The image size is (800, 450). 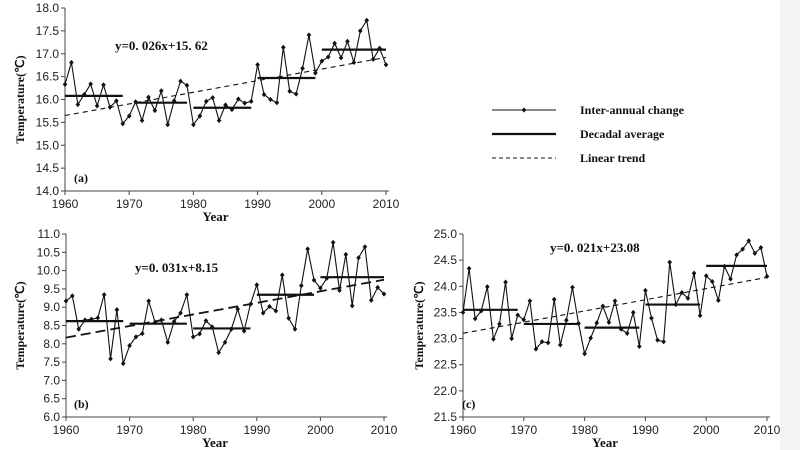 I want to click on x-axis-title: Year, so click(x=216, y=216).